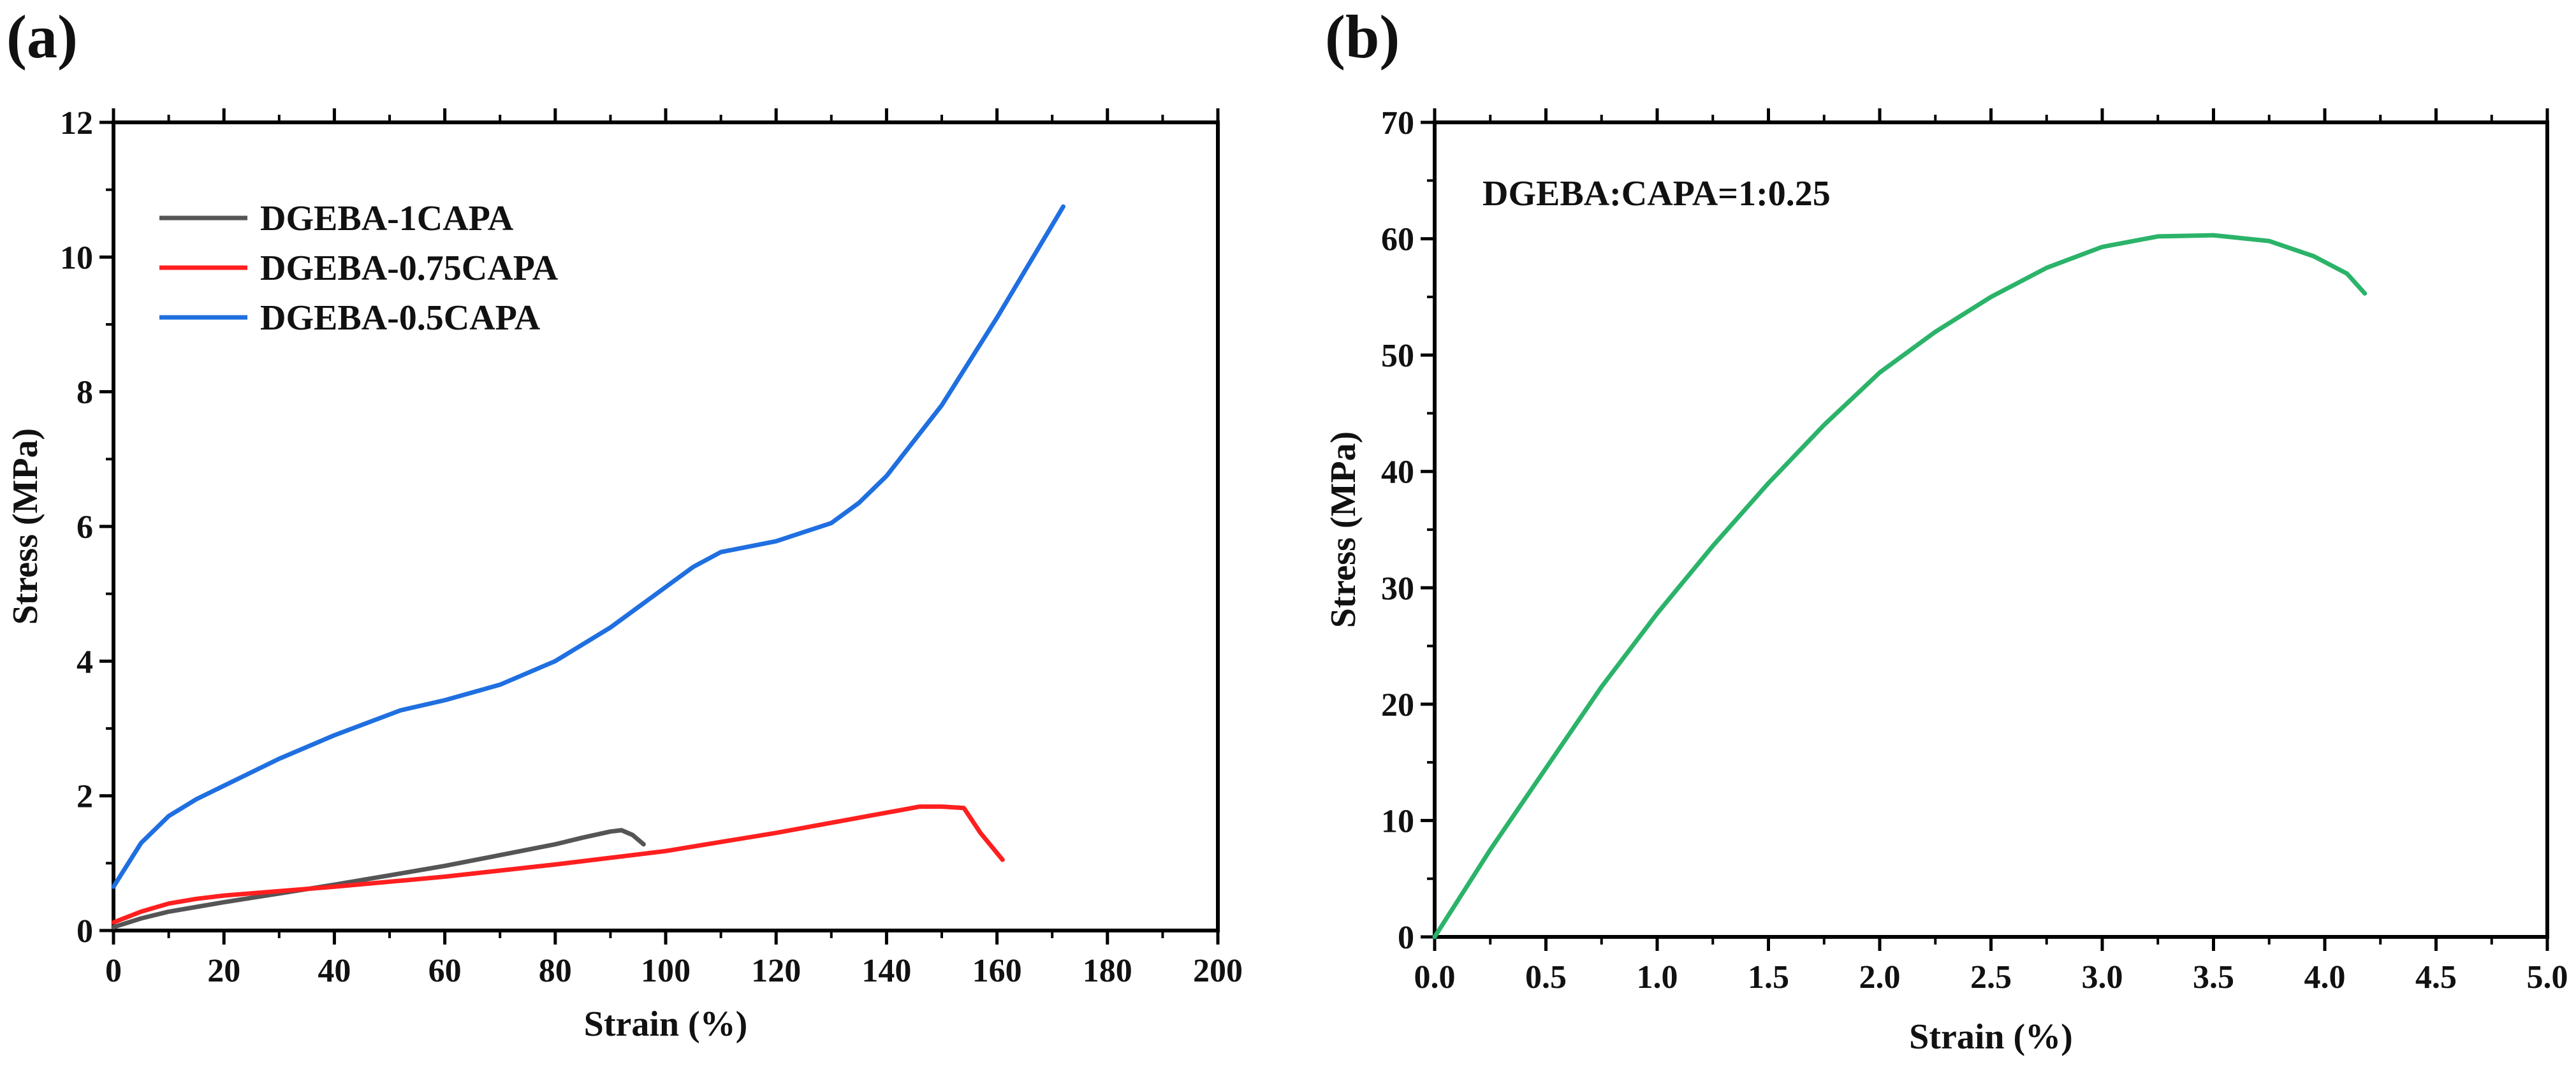  I want to click on x-tick-label: 4.0, so click(2325, 977).